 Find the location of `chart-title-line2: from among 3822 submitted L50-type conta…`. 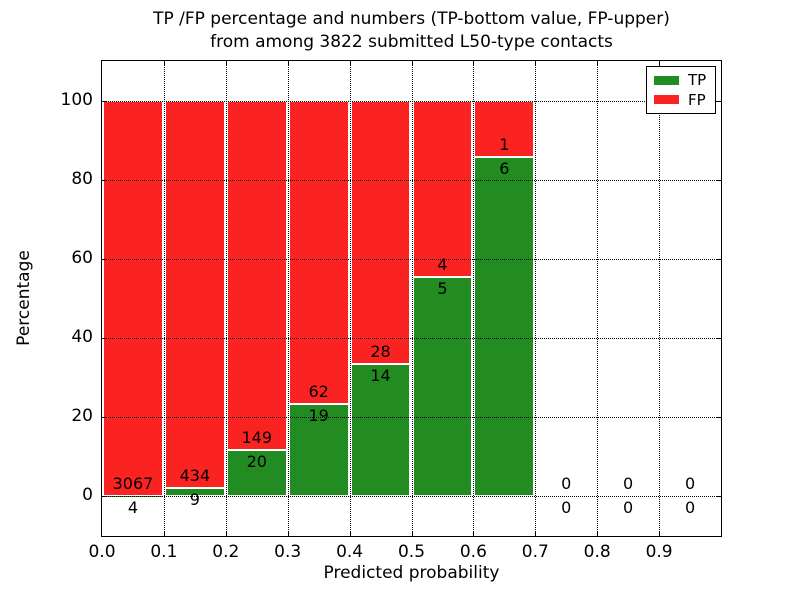

chart-title-line2: from among 3822 submitted L50-type conta… is located at coordinates (411, 42).